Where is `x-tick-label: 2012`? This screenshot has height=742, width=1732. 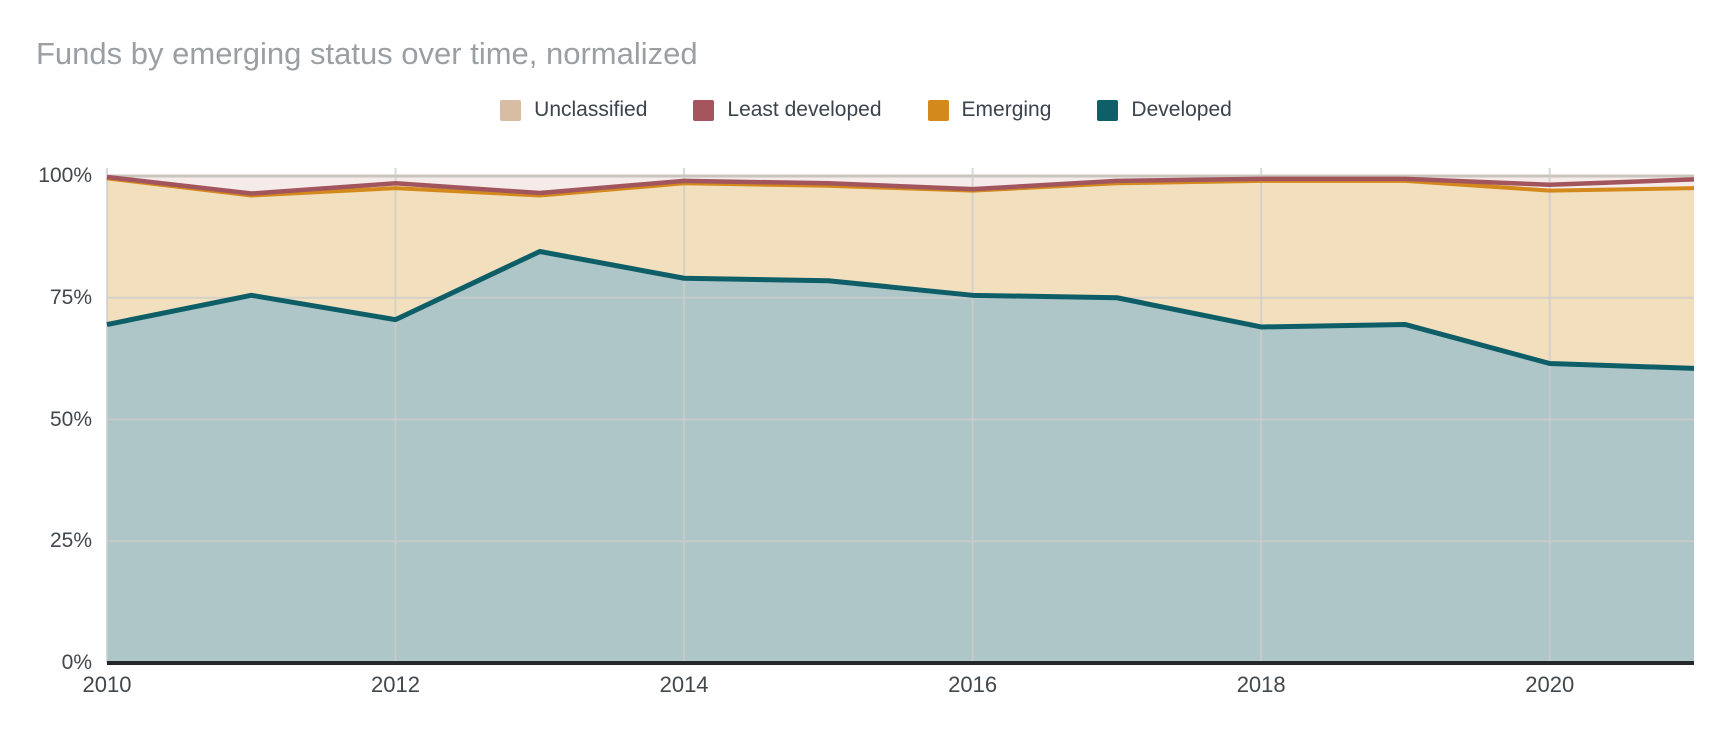 x-tick-label: 2012 is located at coordinates (395, 684).